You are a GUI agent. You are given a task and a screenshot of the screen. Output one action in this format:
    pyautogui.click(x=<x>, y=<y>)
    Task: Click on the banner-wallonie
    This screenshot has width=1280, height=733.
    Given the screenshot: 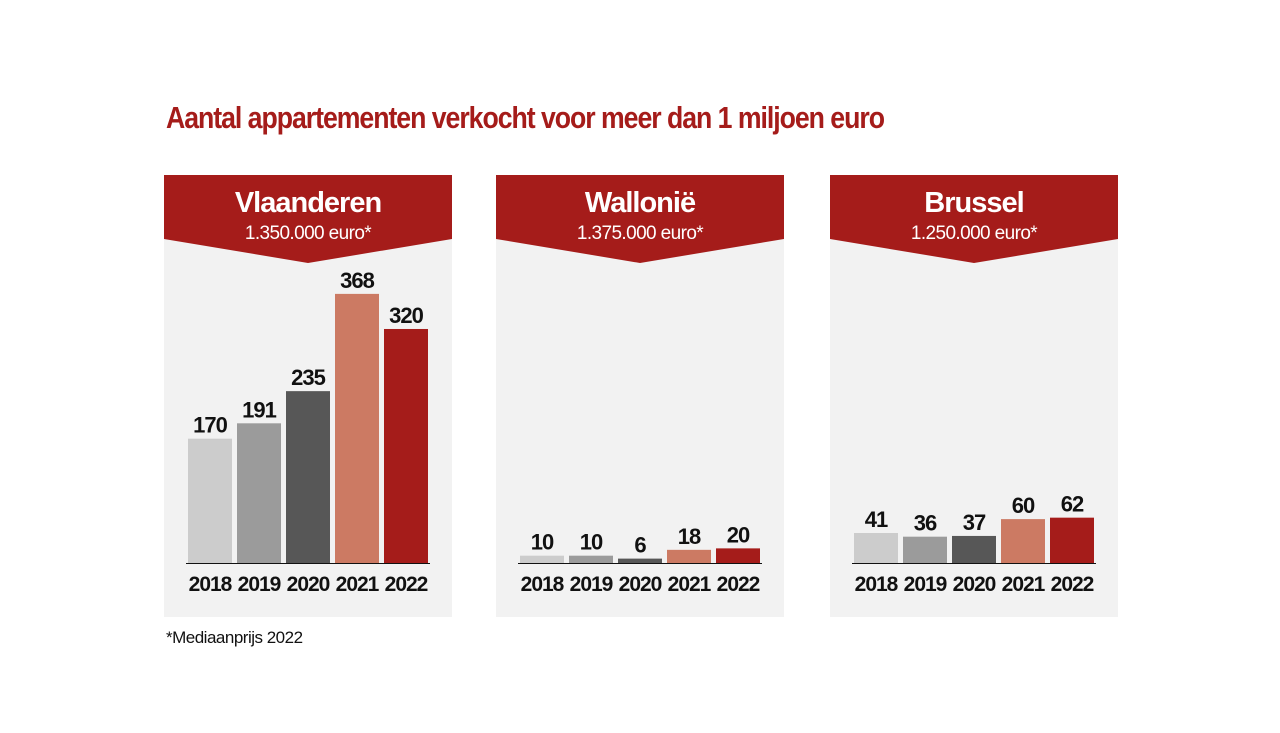 What is the action you would take?
    pyautogui.click(x=640, y=219)
    